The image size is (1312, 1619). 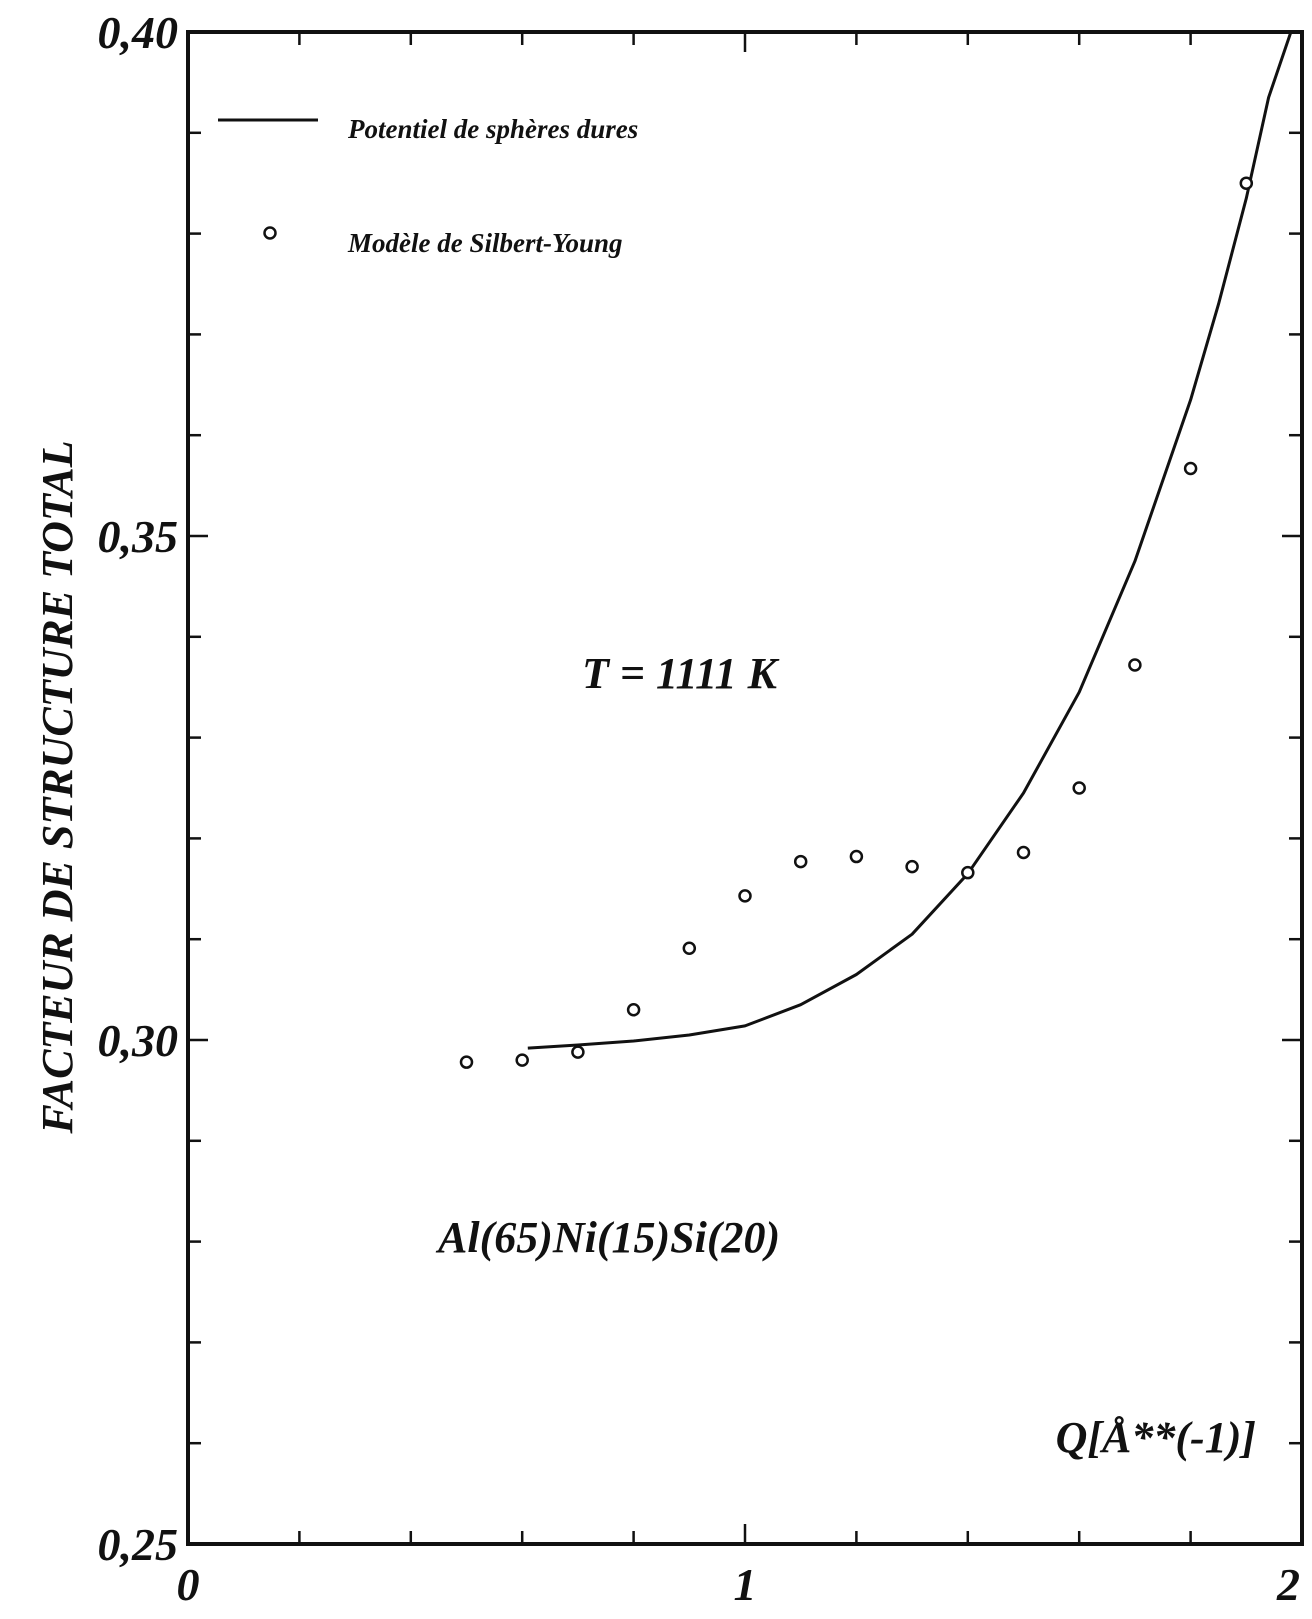 I want to click on y-tick-label: 0,40, so click(x=138, y=32).